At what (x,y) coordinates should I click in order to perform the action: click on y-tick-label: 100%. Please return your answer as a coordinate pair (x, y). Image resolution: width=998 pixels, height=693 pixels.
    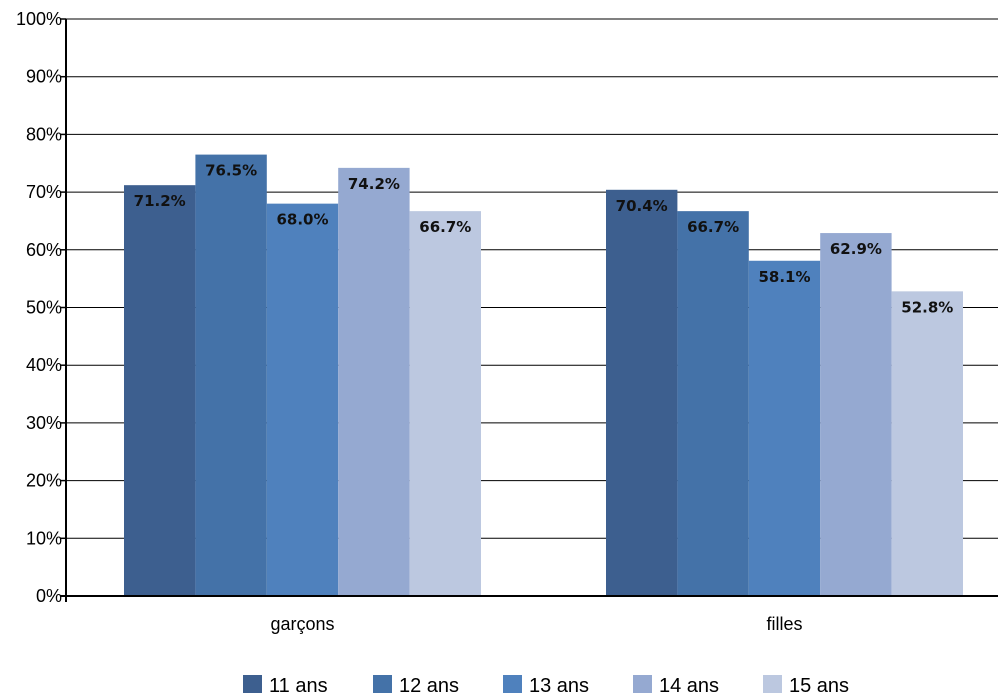
    Looking at the image, I should click on (39, 19).